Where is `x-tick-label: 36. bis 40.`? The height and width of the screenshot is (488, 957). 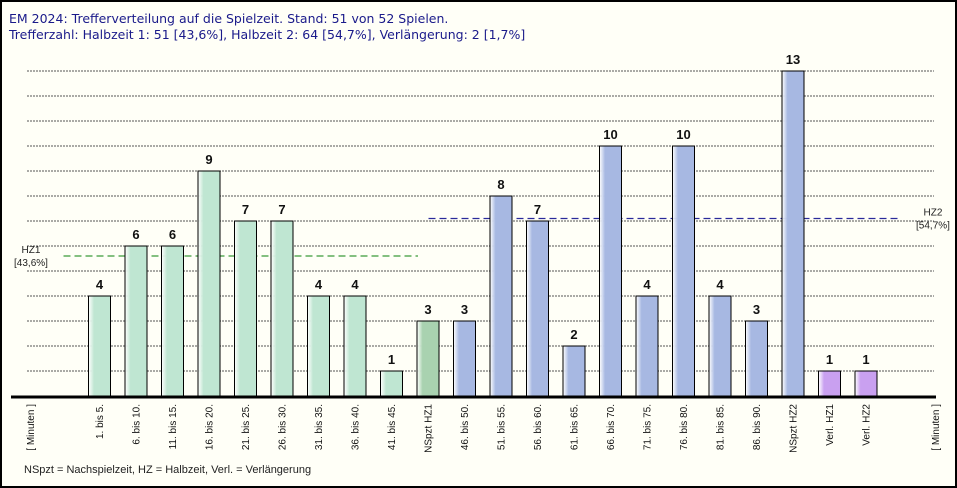
x-tick-label: 36. bis 40. is located at coordinates (356, 427).